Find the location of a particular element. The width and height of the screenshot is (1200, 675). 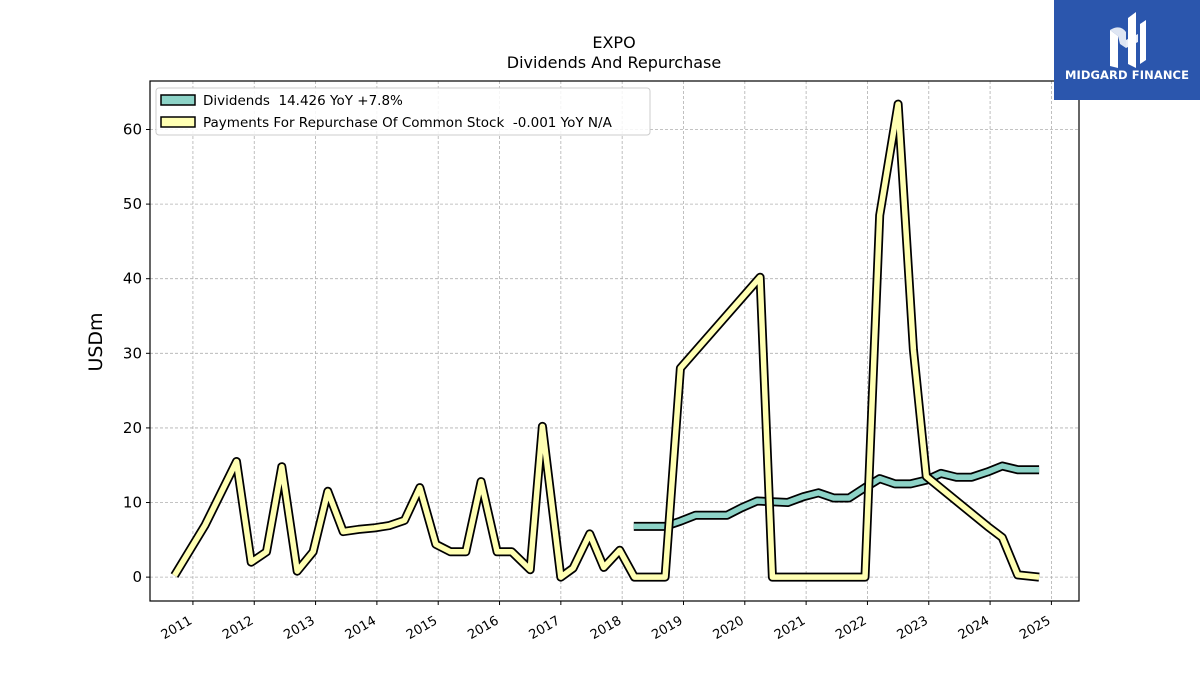

legend-frame is located at coordinates (403, 111).